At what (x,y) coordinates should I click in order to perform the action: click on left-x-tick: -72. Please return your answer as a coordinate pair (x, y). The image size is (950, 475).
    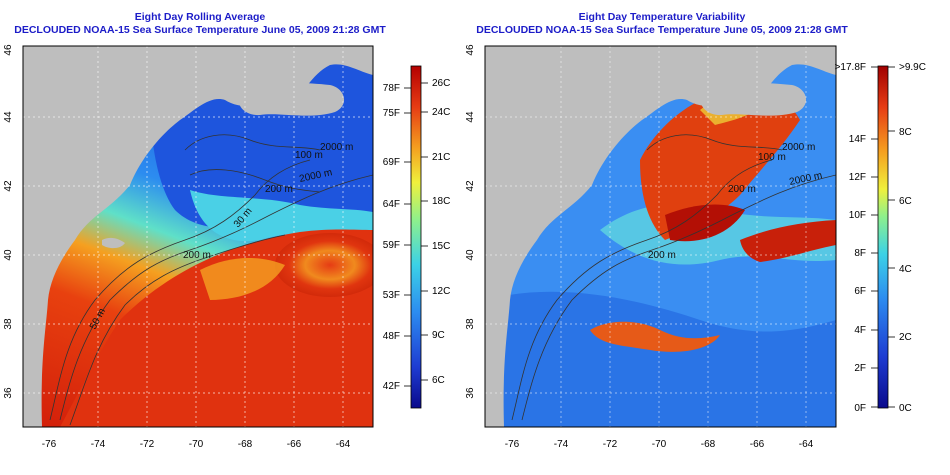
    Looking at the image, I should click on (147, 444).